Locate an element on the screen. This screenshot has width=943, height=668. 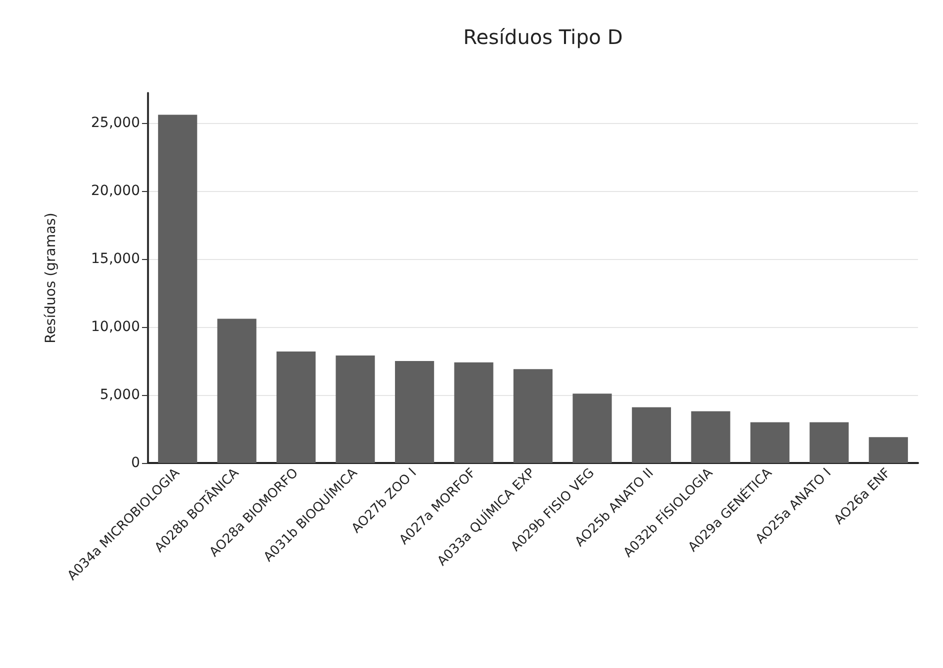
y-tick-label: 0 is located at coordinates (135, 463).